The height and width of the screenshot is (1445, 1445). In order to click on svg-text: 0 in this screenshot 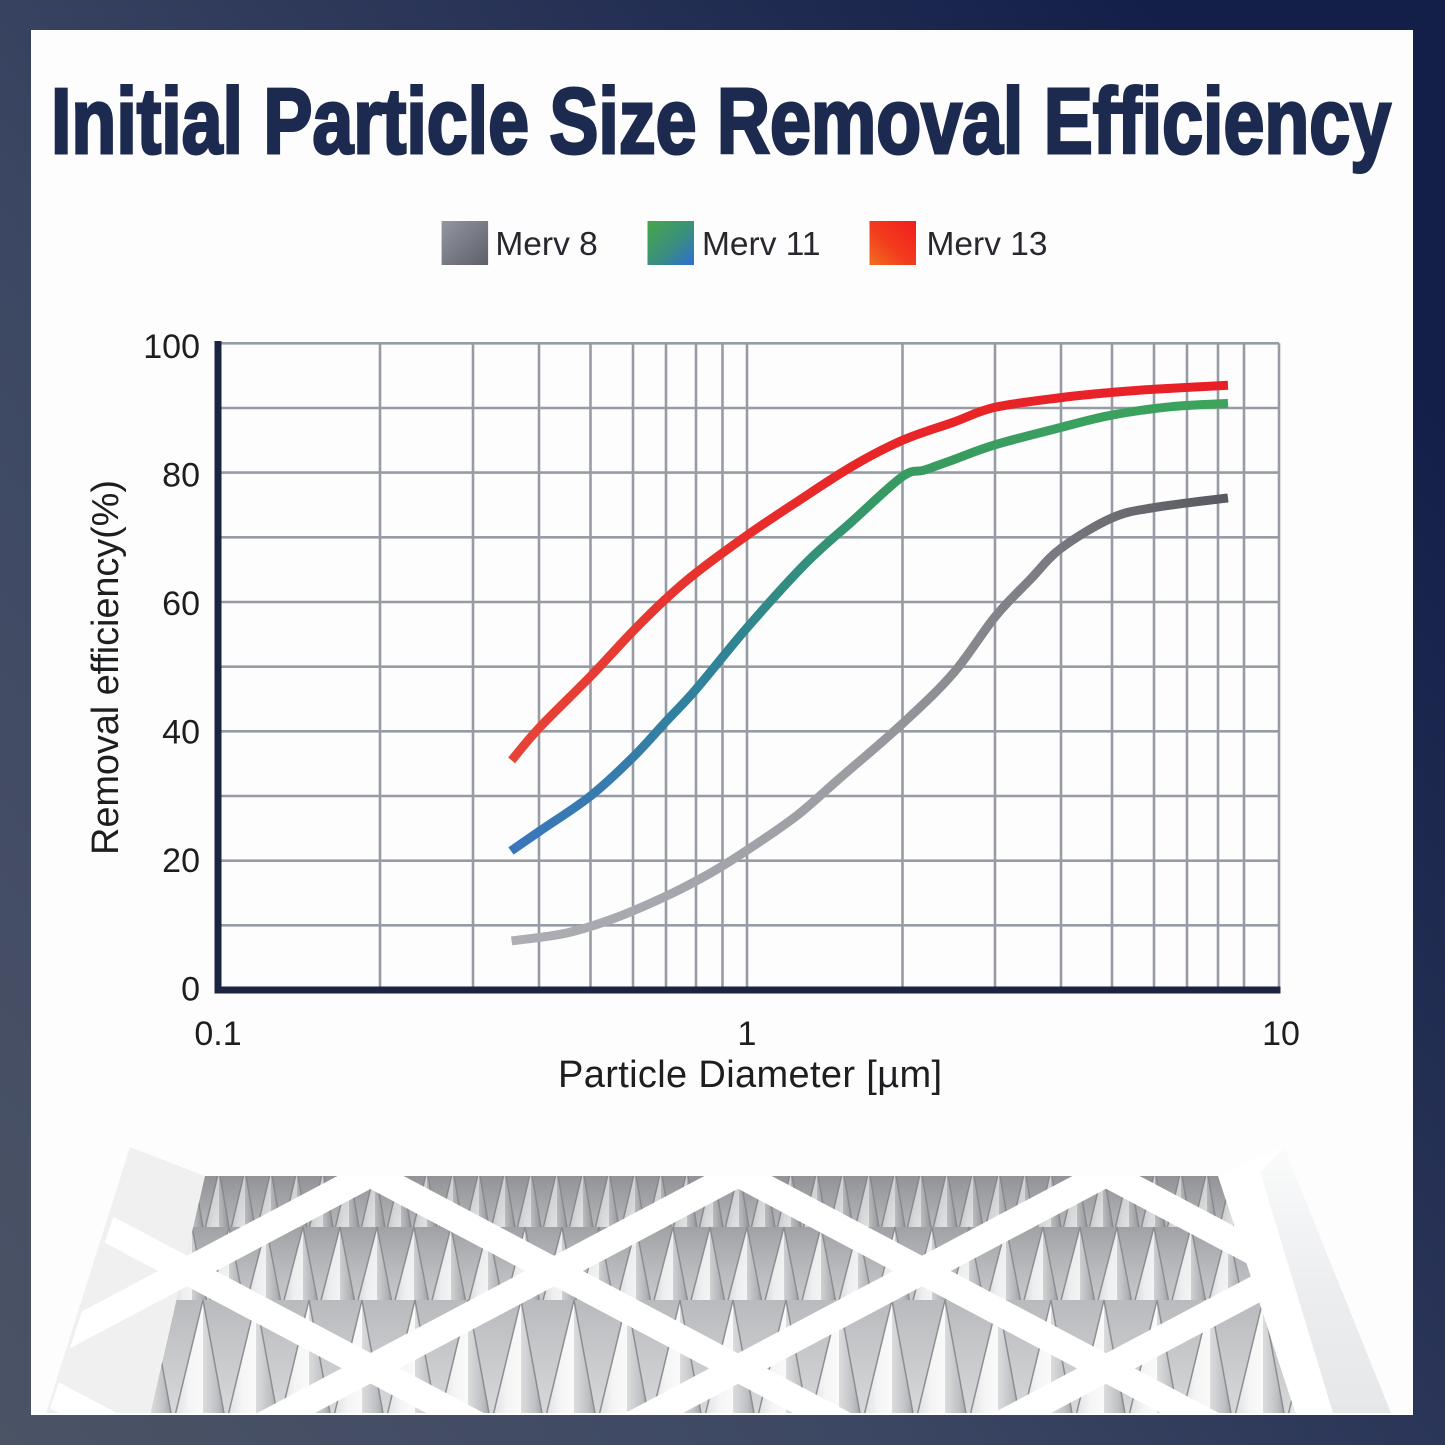, I will do `click(190, 990)`.